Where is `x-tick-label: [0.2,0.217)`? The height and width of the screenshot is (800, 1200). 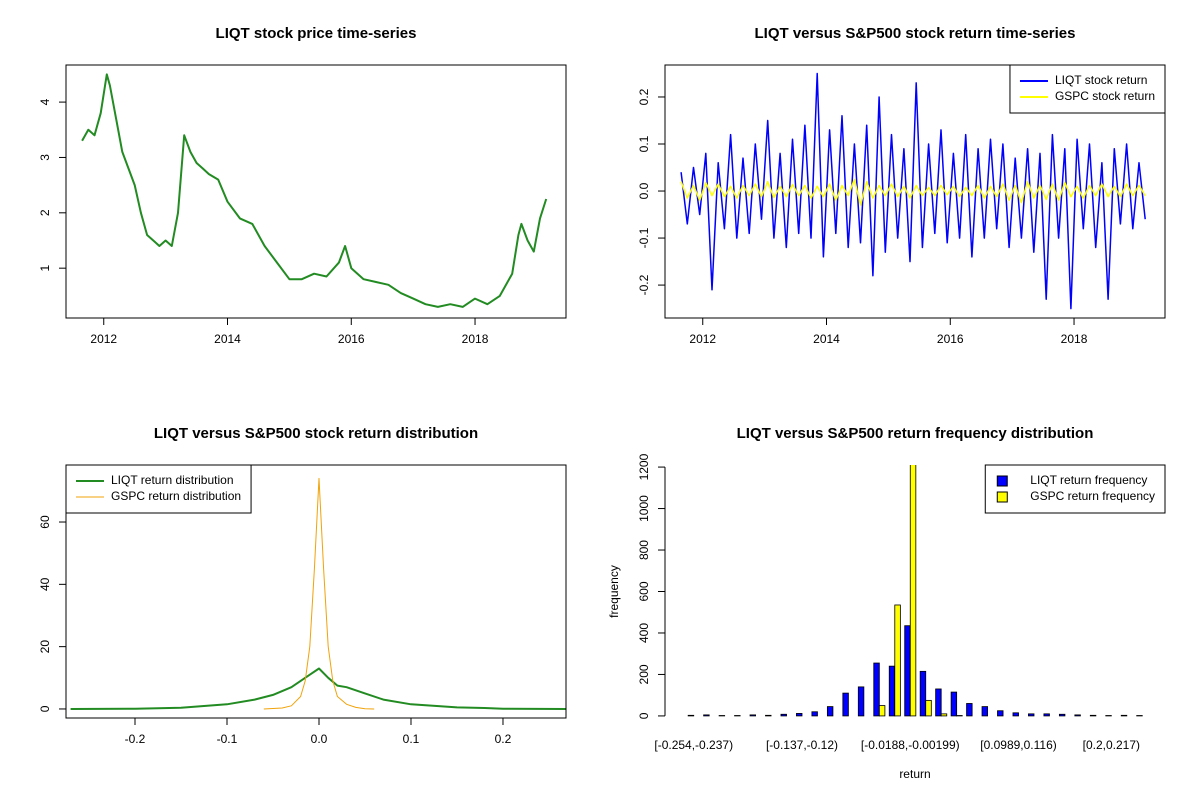
x-tick-label: [0.2,0.217) is located at coordinates (1111, 745).